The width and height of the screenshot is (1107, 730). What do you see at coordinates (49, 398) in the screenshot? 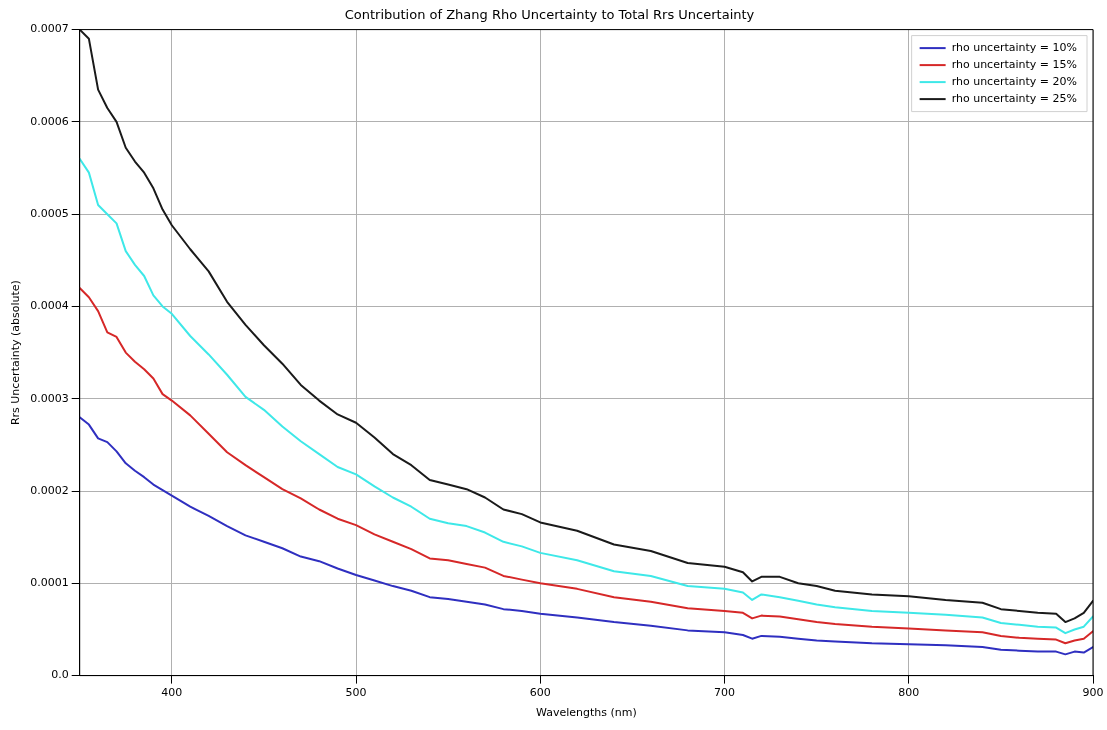
I see `y-tick-label: 0.0003` at bounding box center [49, 398].